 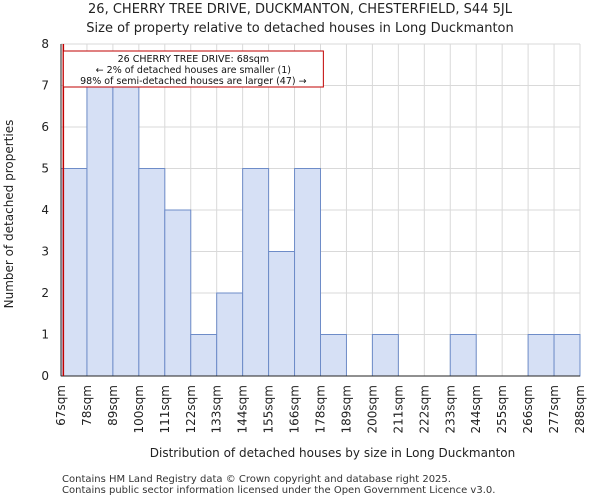 I want to click on y-tick-label: 7, so click(x=45, y=86).